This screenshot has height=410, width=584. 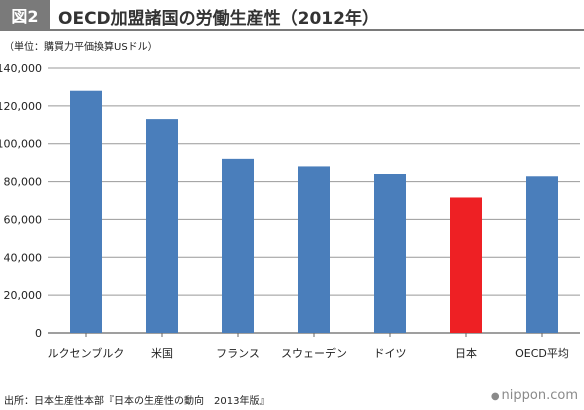 I want to click on x-tick-label: ドイツ, so click(x=390, y=353).